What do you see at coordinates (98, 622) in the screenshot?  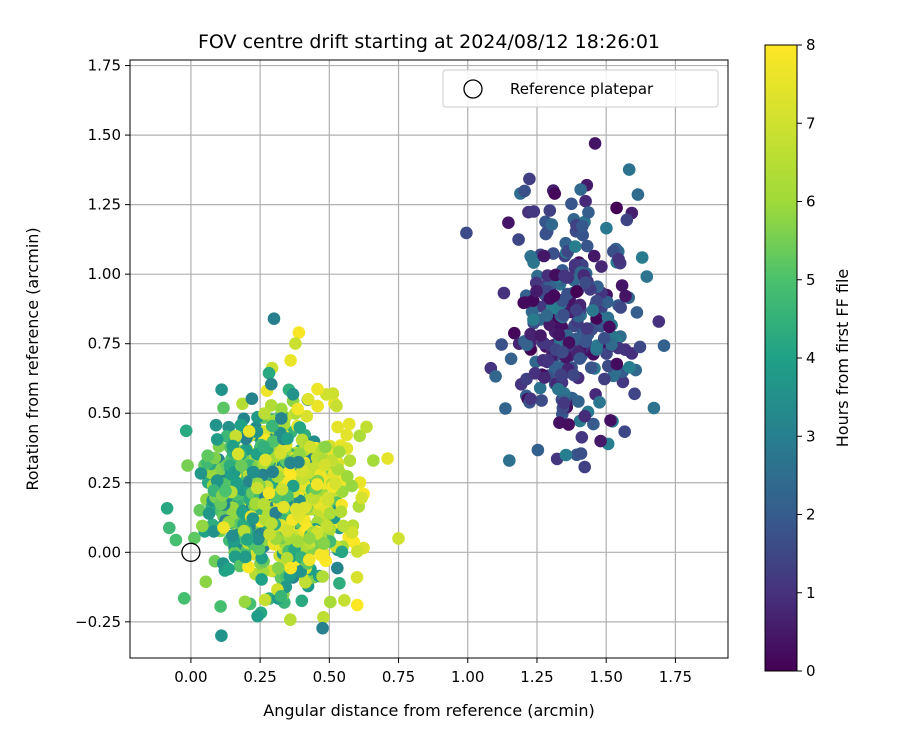 I see `y-tick-label: −0.25` at bounding box center [98, 622].